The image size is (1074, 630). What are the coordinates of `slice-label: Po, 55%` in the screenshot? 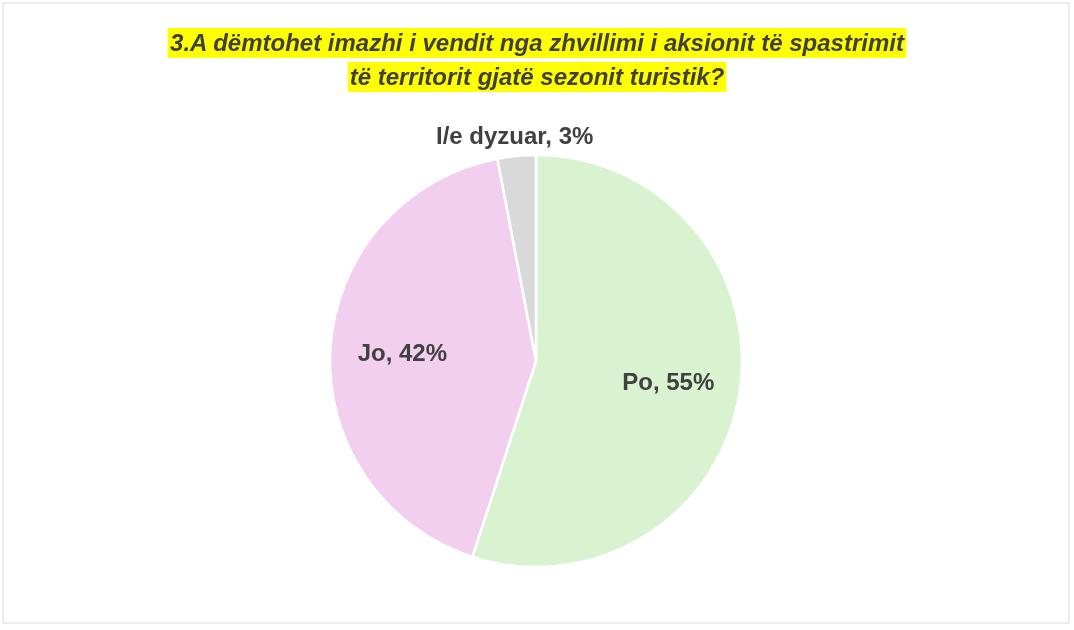 It's located at (668, 382).